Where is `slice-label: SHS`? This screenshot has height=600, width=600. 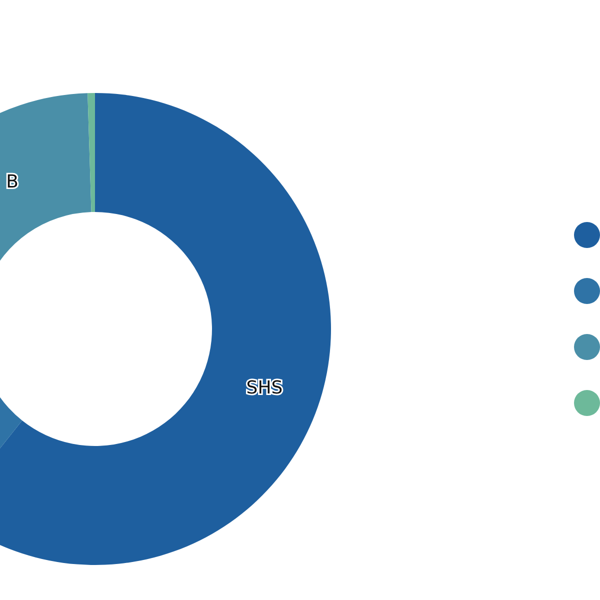 slice-label: SHS is located at coordinates (264, 388).